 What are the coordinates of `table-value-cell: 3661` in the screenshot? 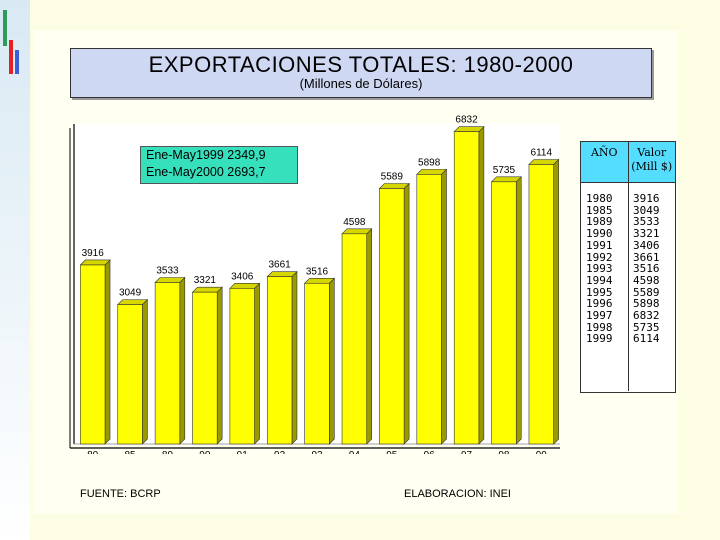 It's located at (646, 257).